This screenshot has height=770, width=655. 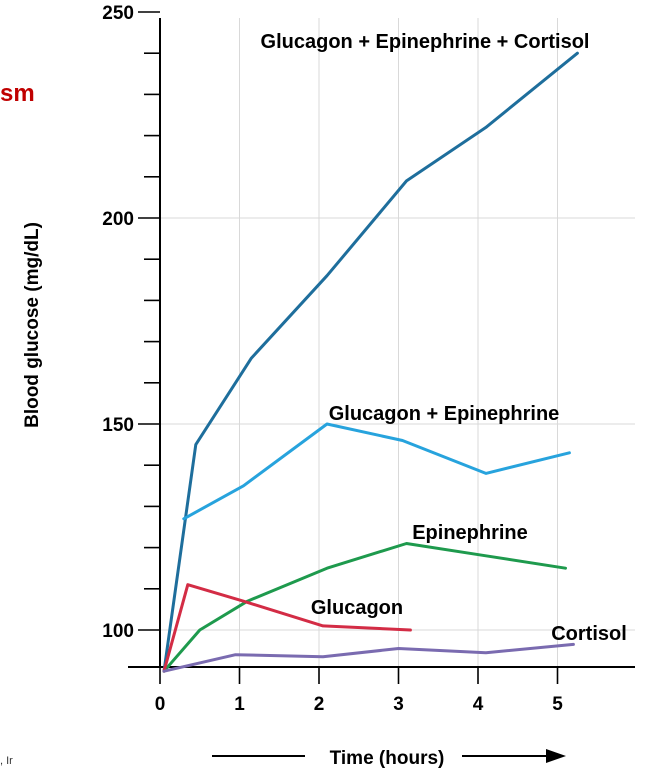 I want to click on series-line-glucagon-epinephrine, so click(x=376, y=471).